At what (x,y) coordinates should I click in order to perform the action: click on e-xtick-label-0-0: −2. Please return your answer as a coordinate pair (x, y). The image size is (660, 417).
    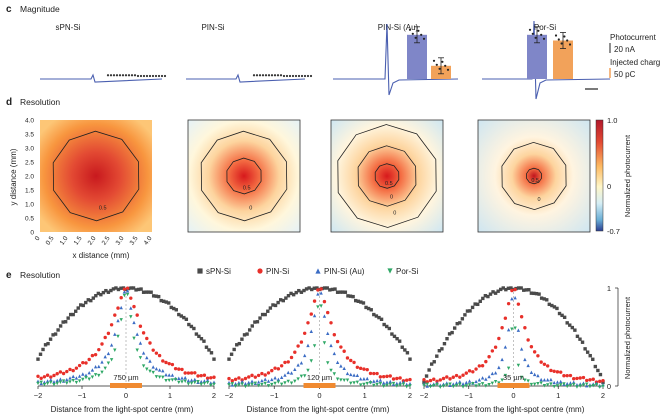
    Looking at the image, I should click on (38, 395).